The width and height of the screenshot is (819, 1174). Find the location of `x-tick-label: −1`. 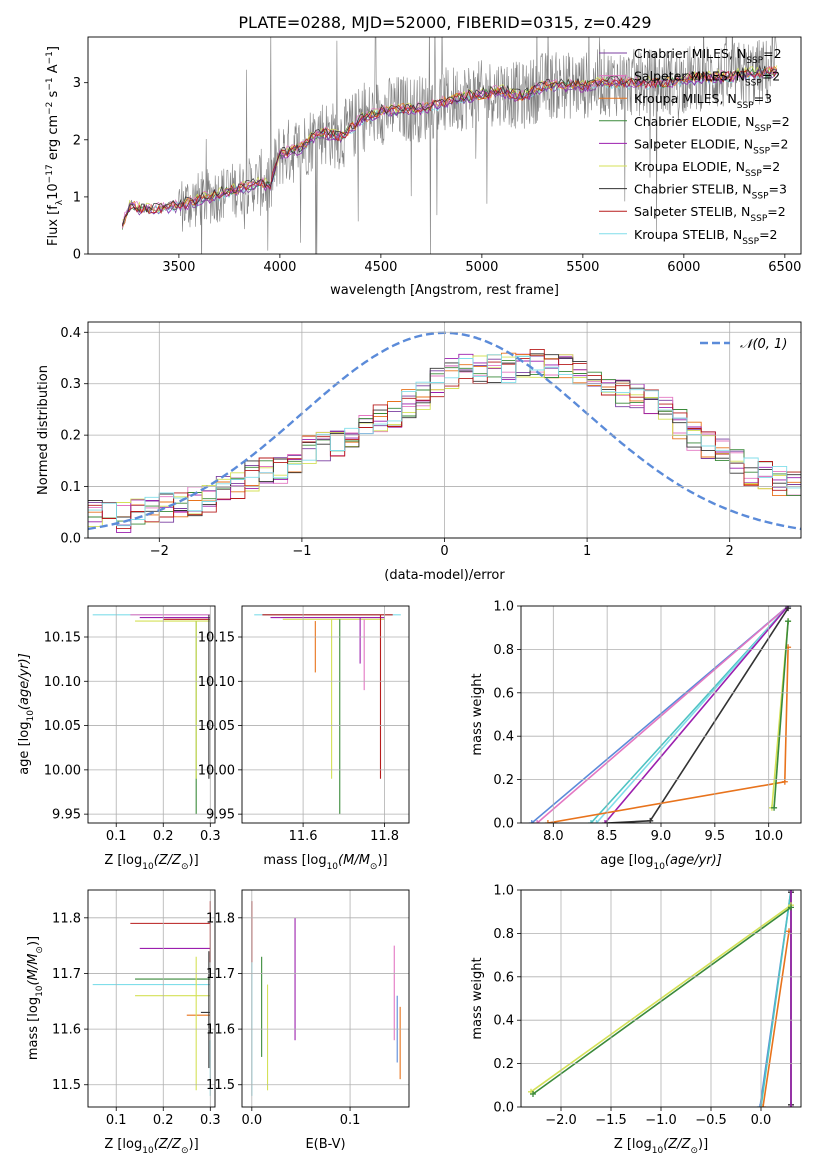

x-tick-label: −1 is located at coordinates (301, 551).